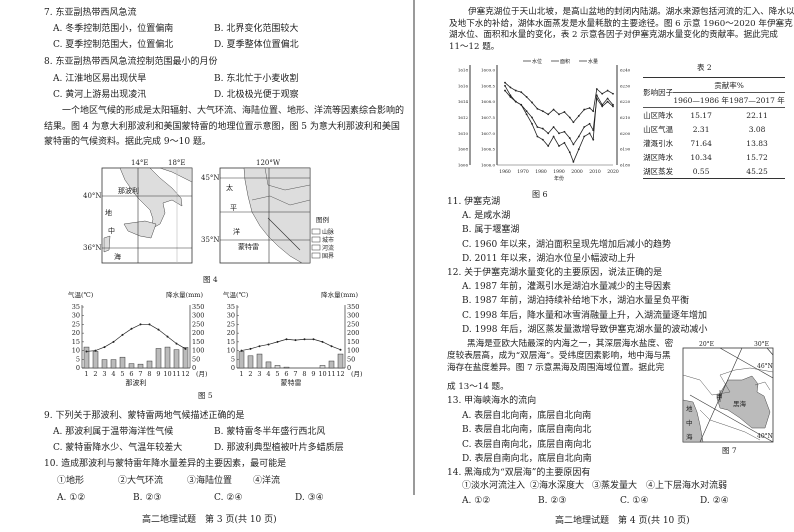 This screenshot has width=794, height=532. I want to click on temp-tick: 20, so click(76, 333).